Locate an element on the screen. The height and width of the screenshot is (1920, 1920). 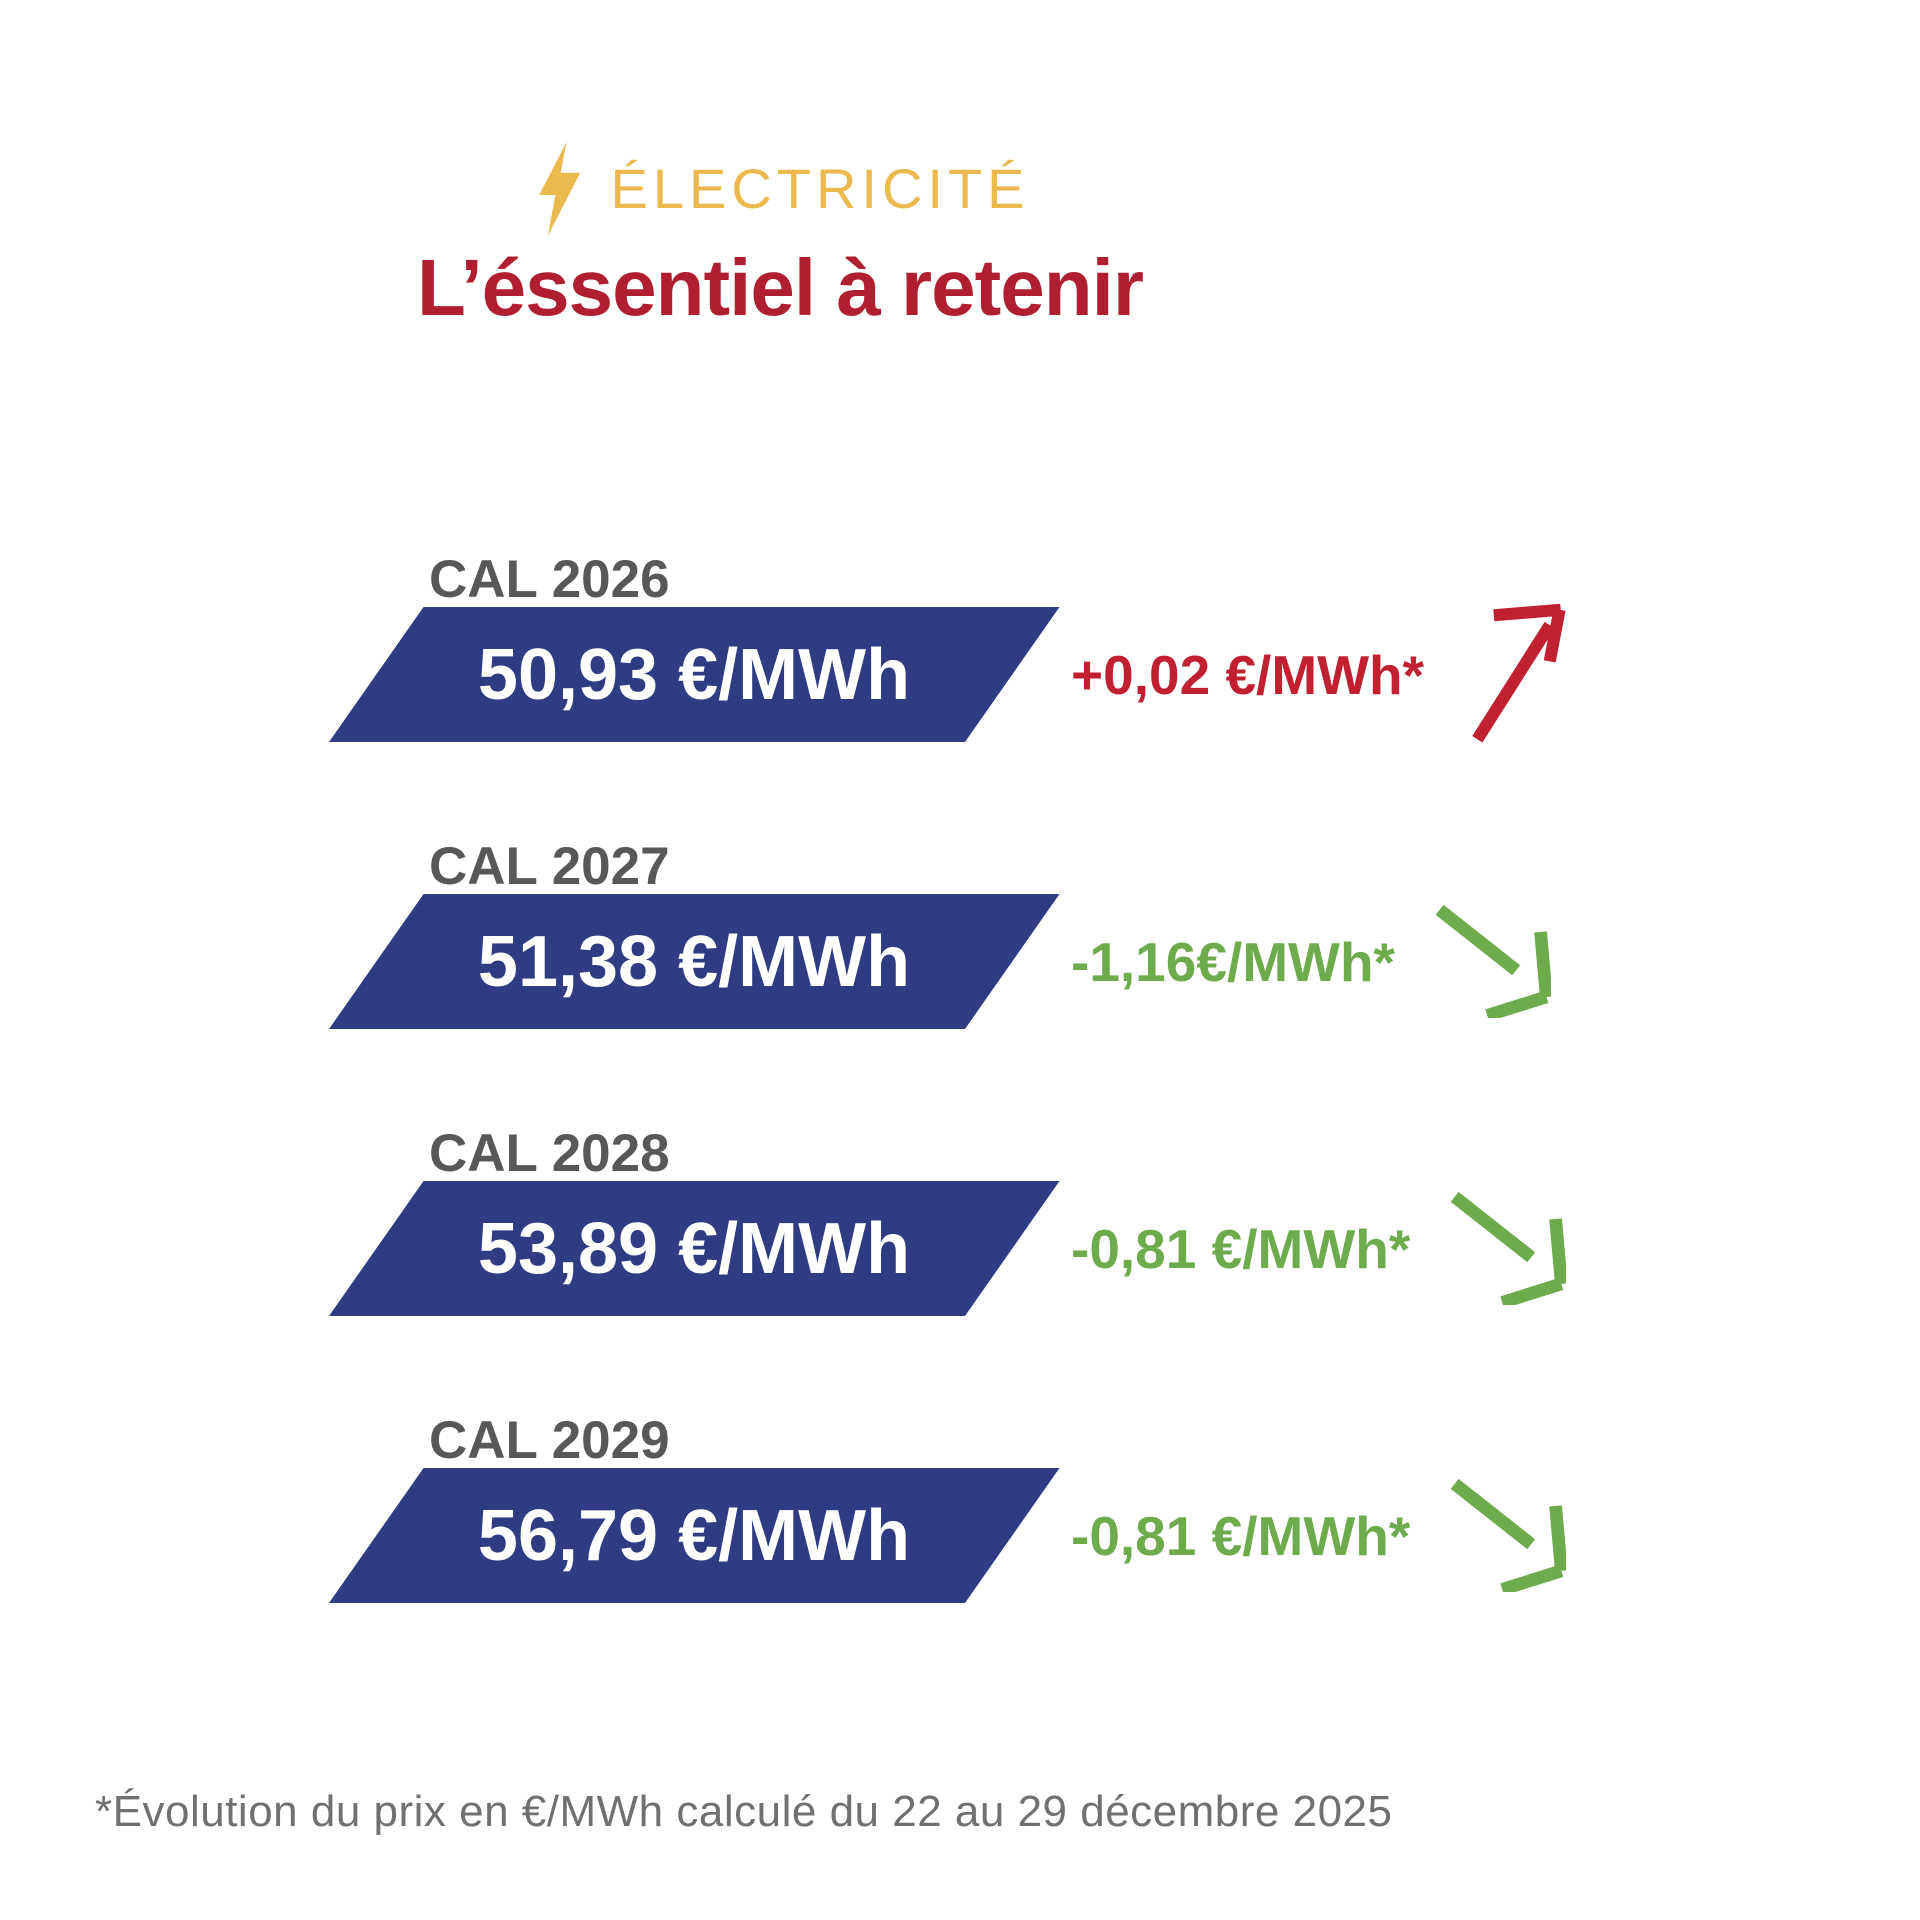
price-value: 56,79 €/MWh is located at coordinates (694, 1535).